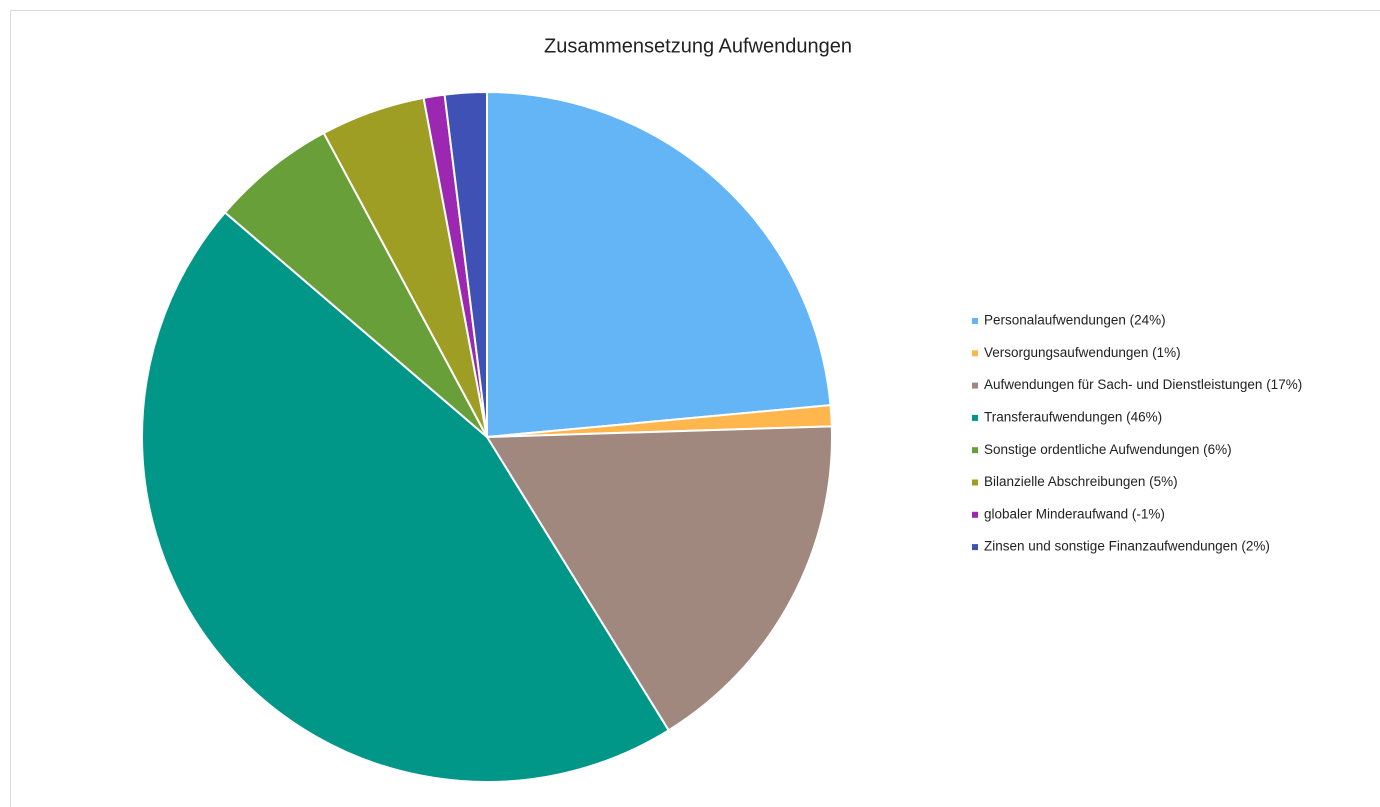  Describe the element at coordinates (1081, 481) in the screenshot. I see `legend-label: Bilanzielle Abschreibungen (5%)` at that location.